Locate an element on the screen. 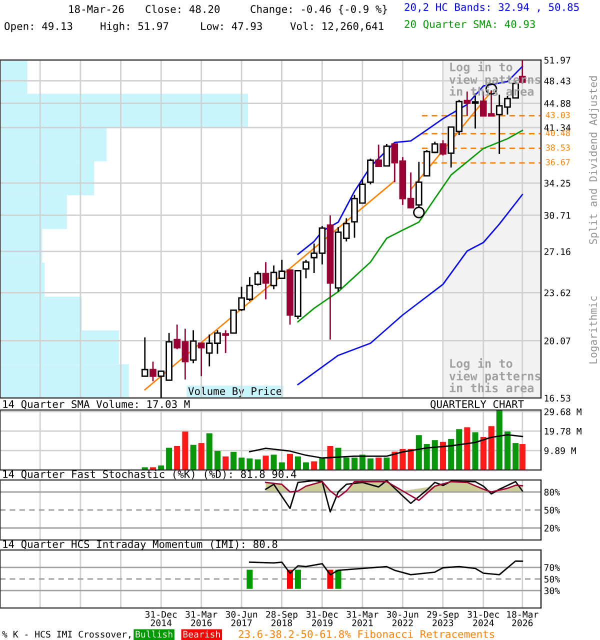 The image size is (600, 640). legend-title: % K - HCS IMI Crossover, is located at coordinates (66, 634).